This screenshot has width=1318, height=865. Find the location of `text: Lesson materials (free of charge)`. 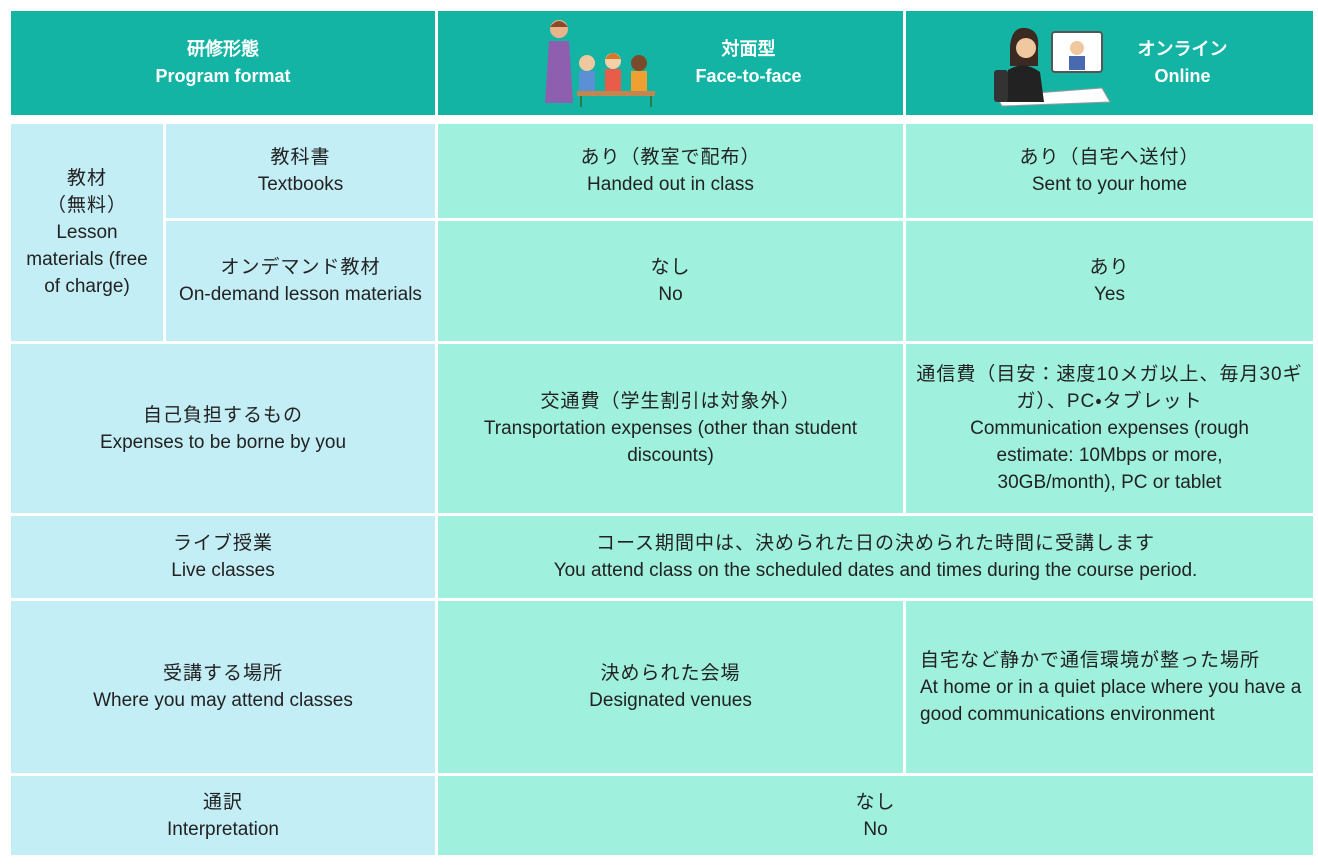

text: Lesson materials (free of charge) is located at coordinates (87, 259).